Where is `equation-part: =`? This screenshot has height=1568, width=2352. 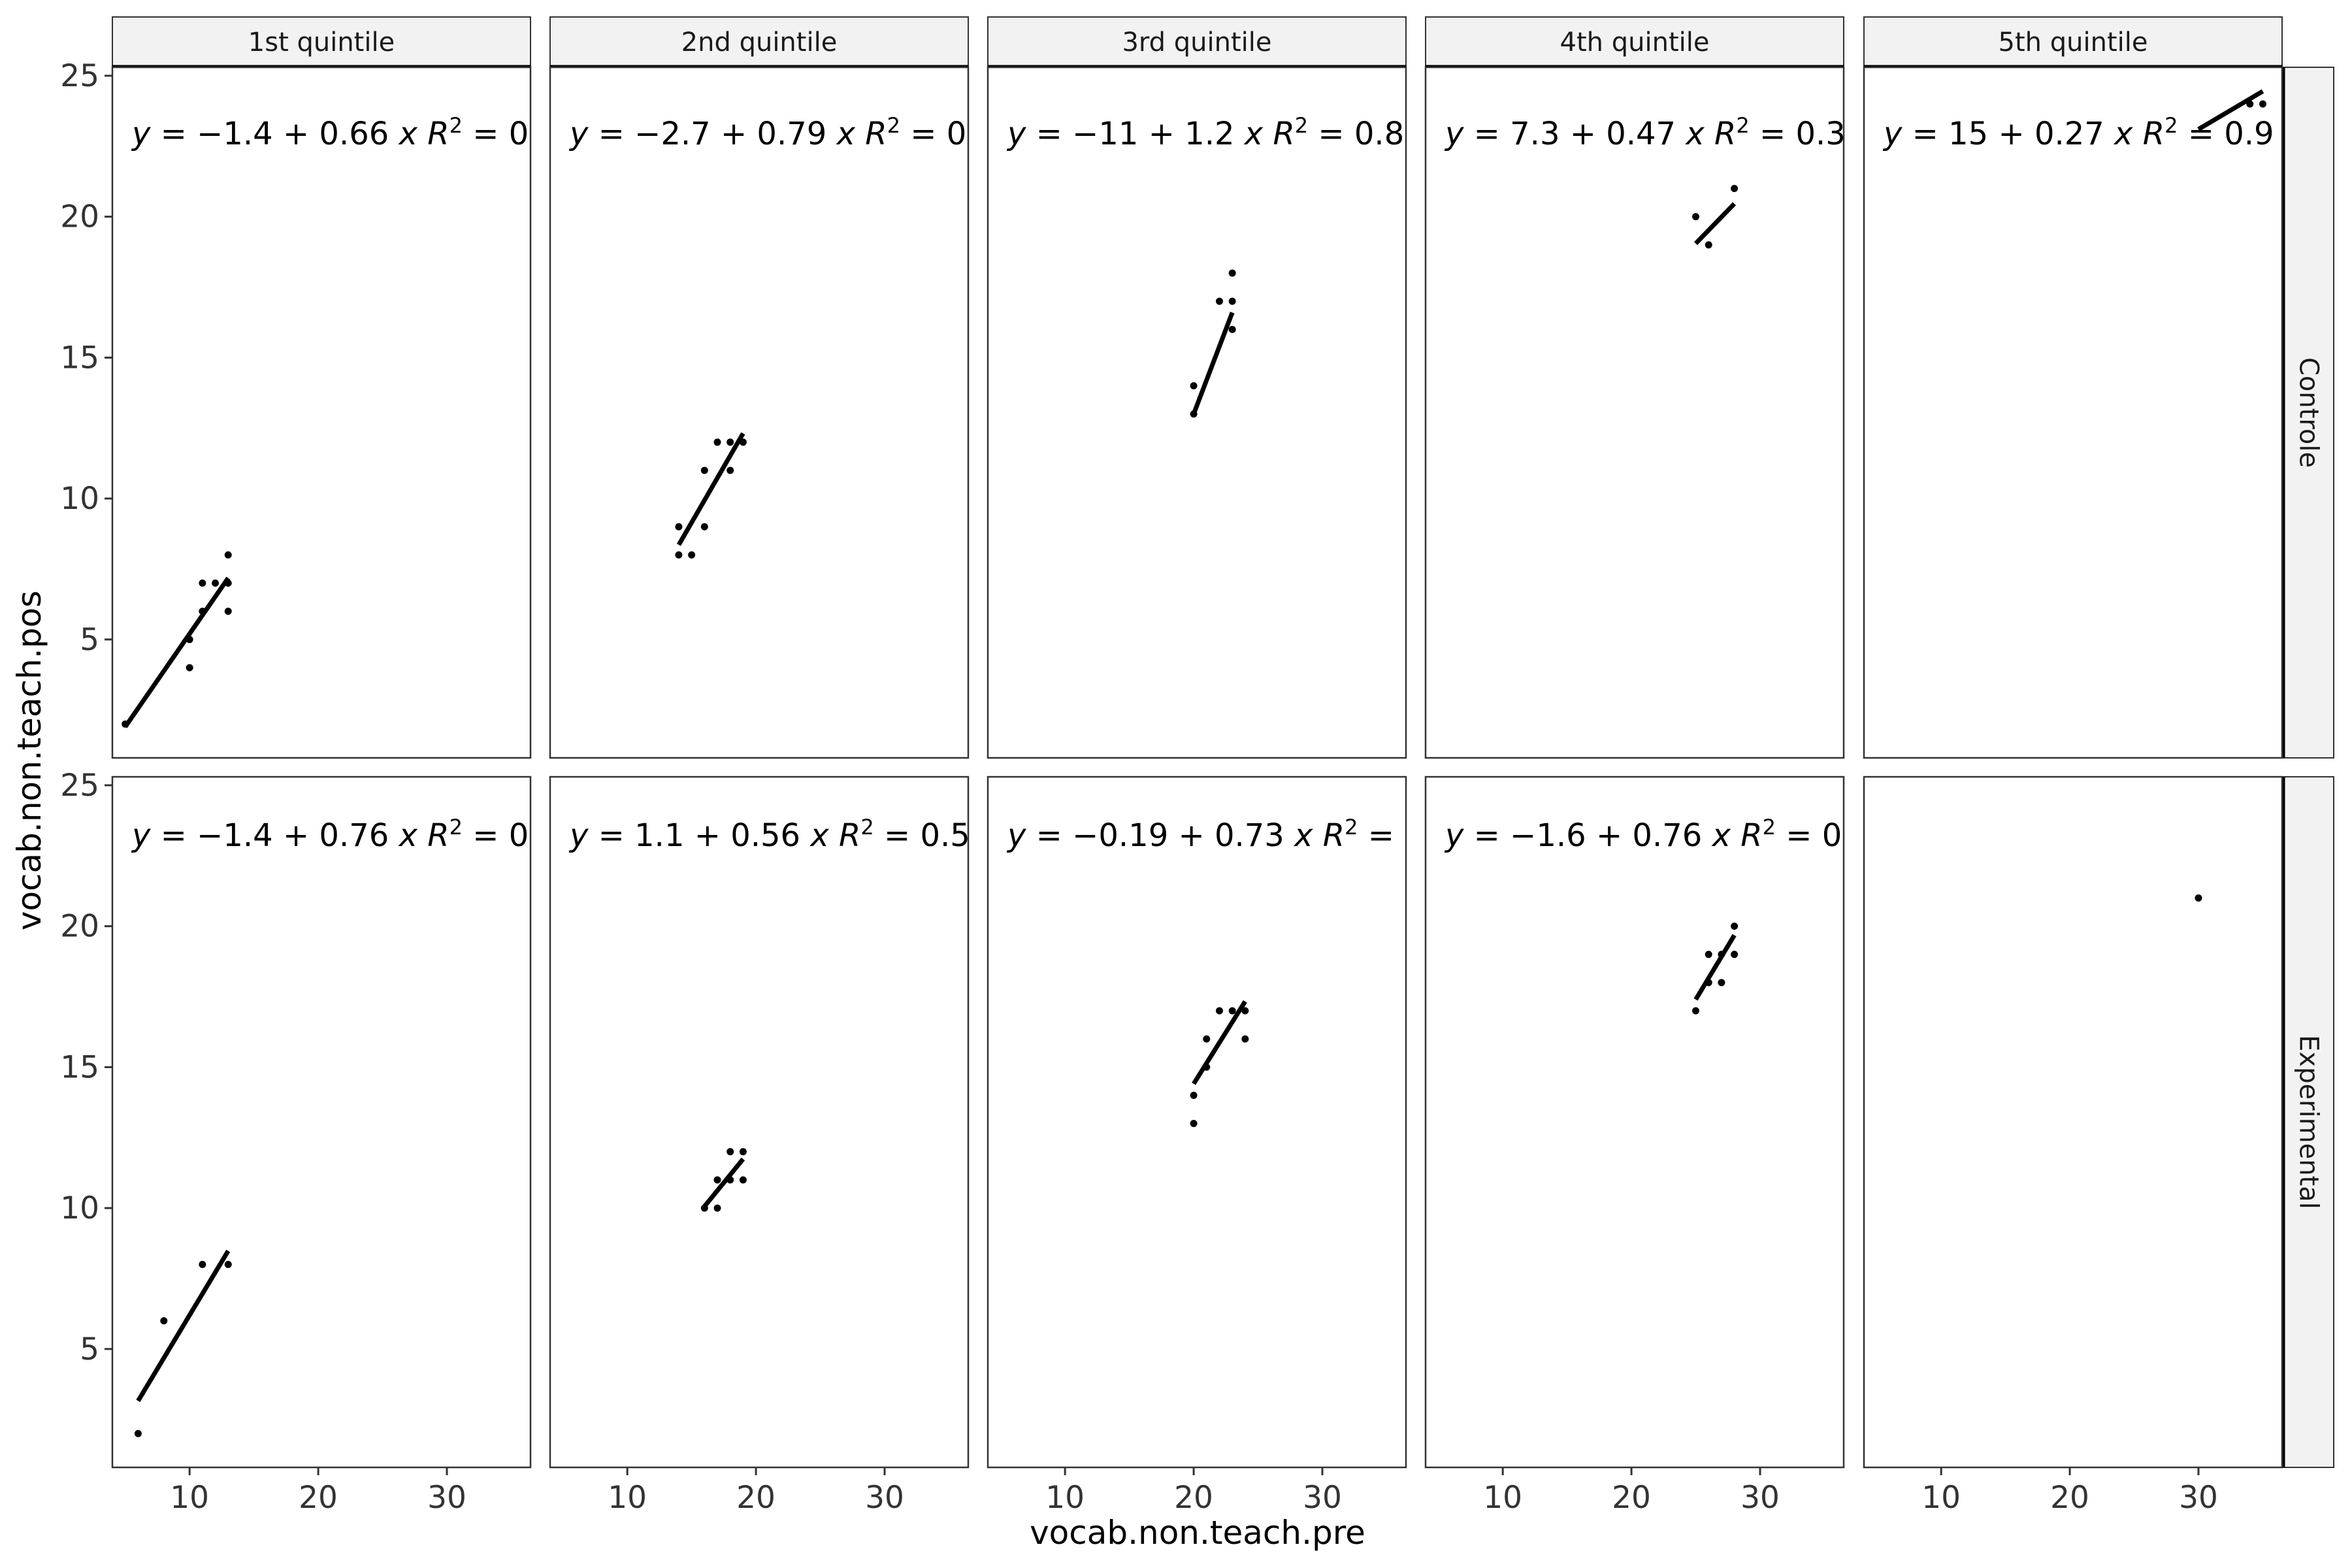
equation-part: = is located at coordinates (1376, 835).